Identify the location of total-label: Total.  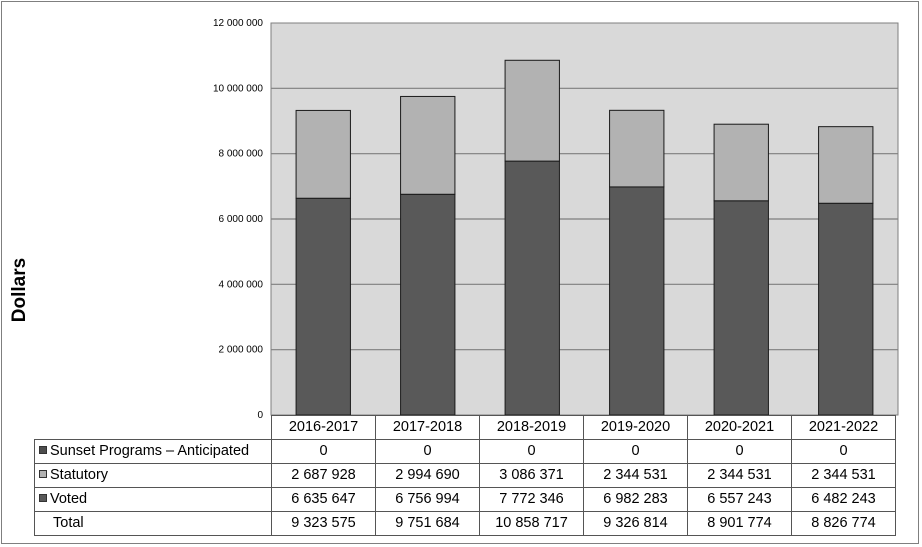
(153, 523).